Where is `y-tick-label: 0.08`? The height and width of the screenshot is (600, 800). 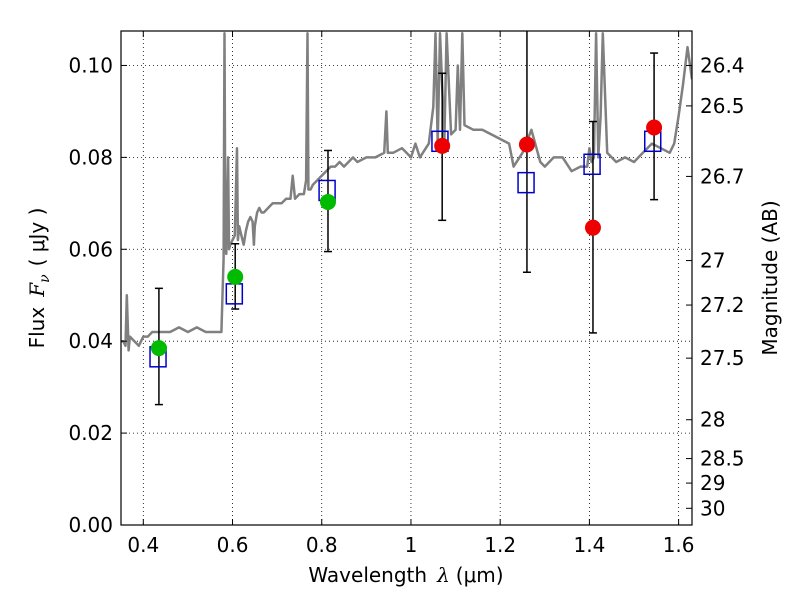
y-tick-label: 0.08 is located at coordinates (90, 157).